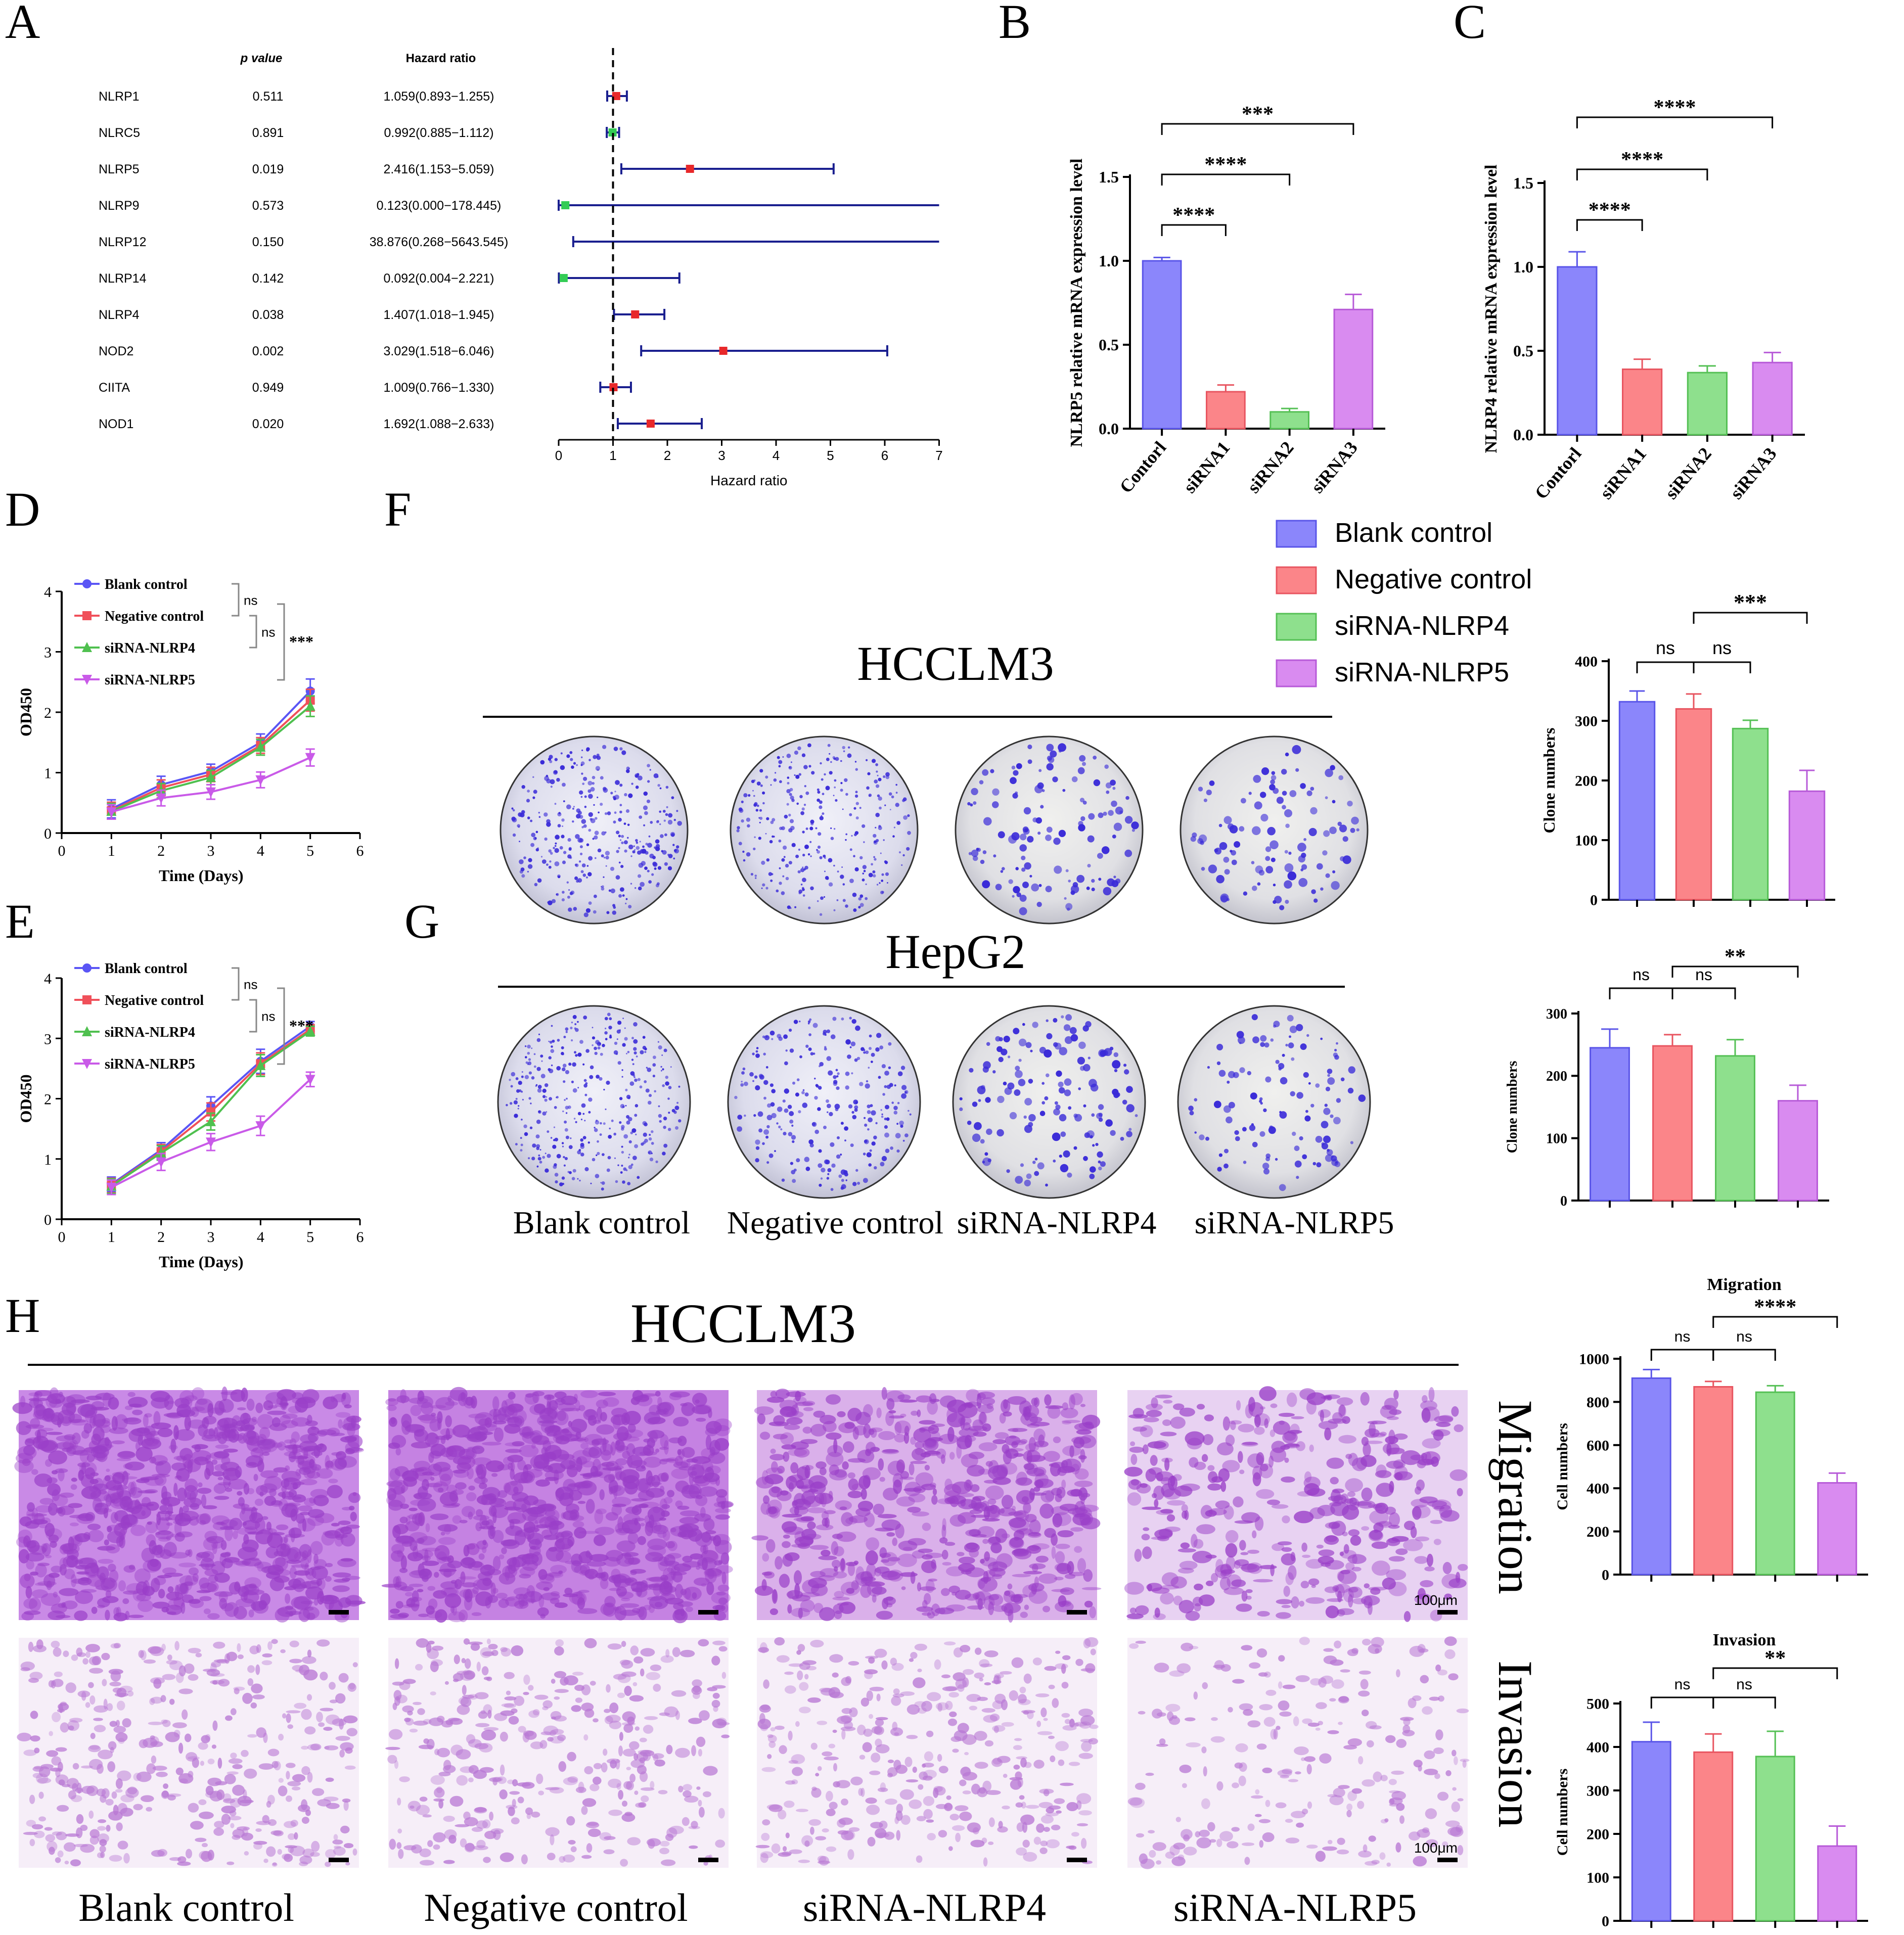 This screenshot has width=1904, height=1935. What do you see at coordinates (1433, 579) in the screenshot?
I see `legend-label: Negative control` at bounding box center [1433, 579].